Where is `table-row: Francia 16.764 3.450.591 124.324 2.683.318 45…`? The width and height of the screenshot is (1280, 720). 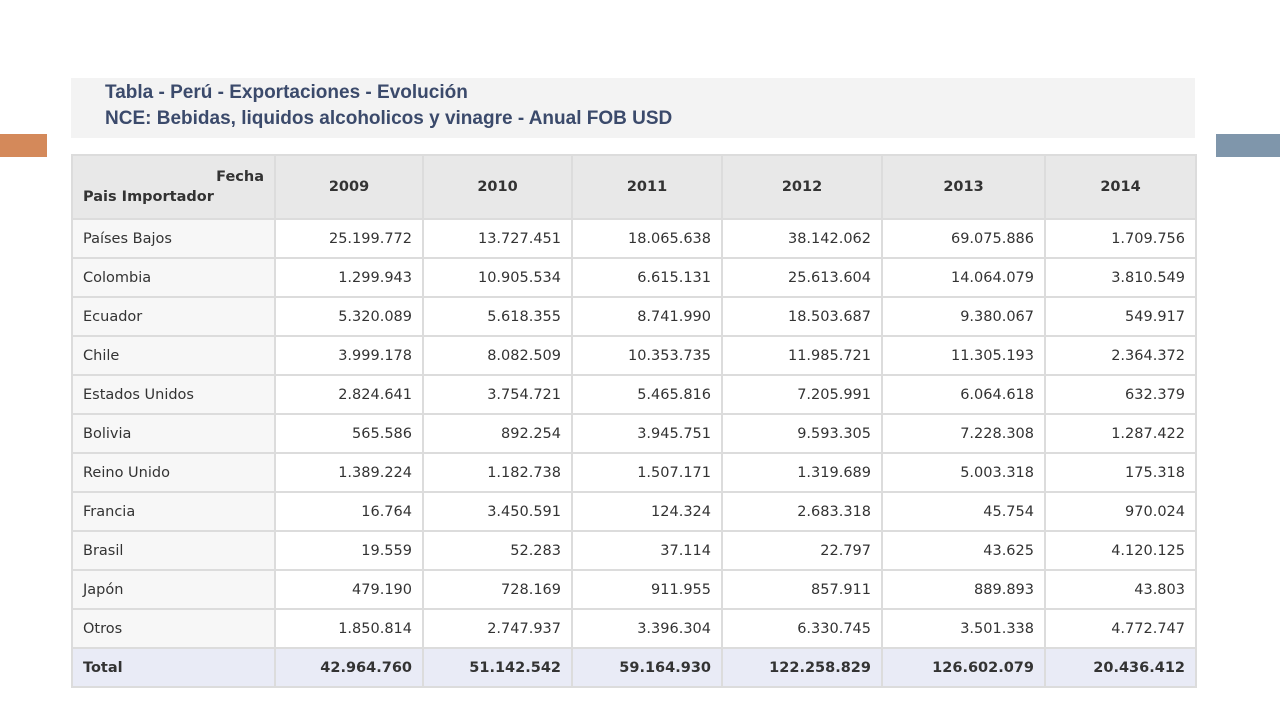 table-row: Francia 16.764 3.450.591 124.324 2.683.318 45… is located at coordinates (634, 511).